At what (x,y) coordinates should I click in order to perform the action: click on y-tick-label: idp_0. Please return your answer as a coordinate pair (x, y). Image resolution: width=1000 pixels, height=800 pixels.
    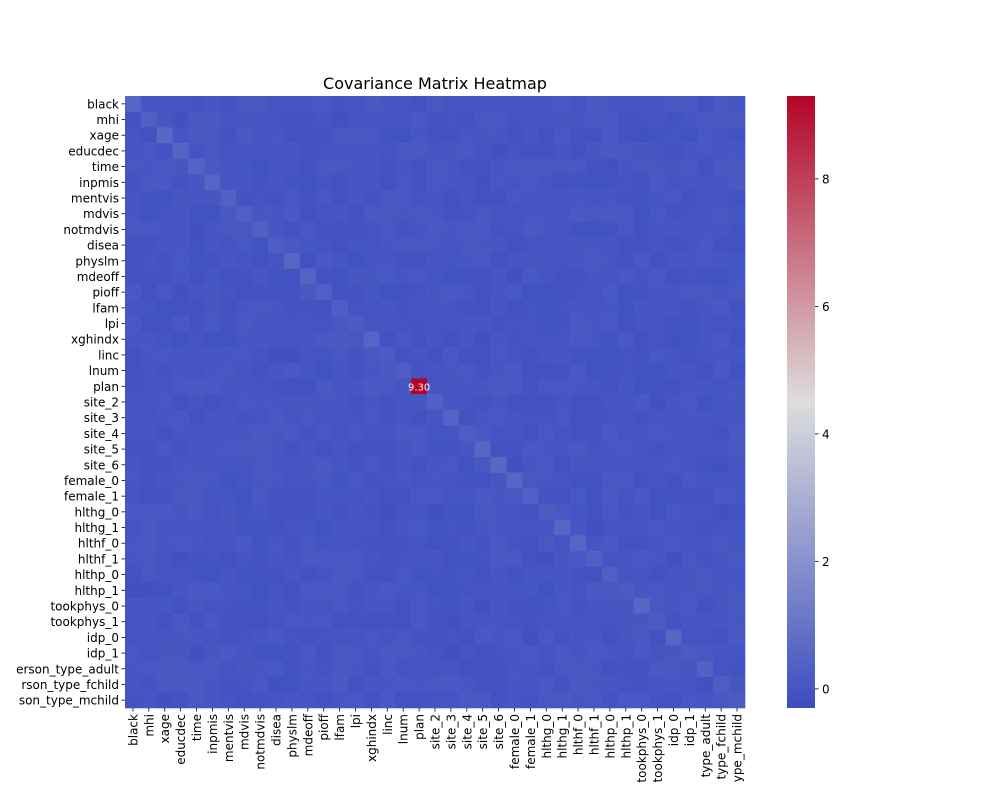
    Looking at the image, I should click on (103, 638).